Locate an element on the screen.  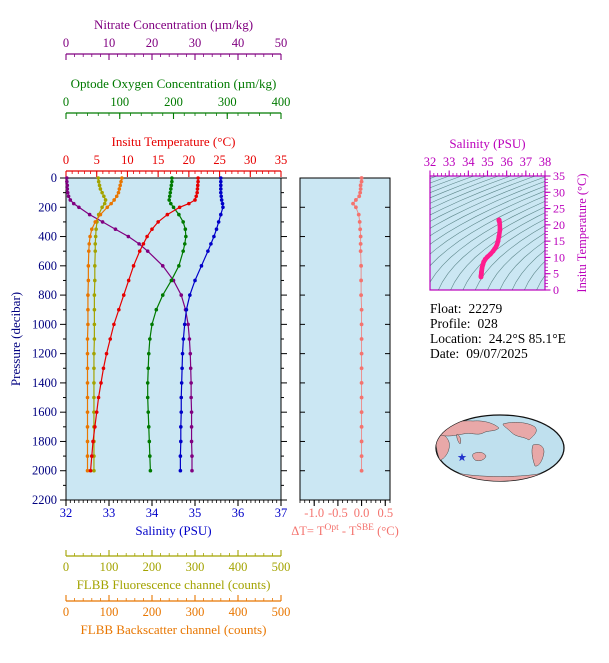
svg-text: 0.5 is located at coordinates (385, 513).